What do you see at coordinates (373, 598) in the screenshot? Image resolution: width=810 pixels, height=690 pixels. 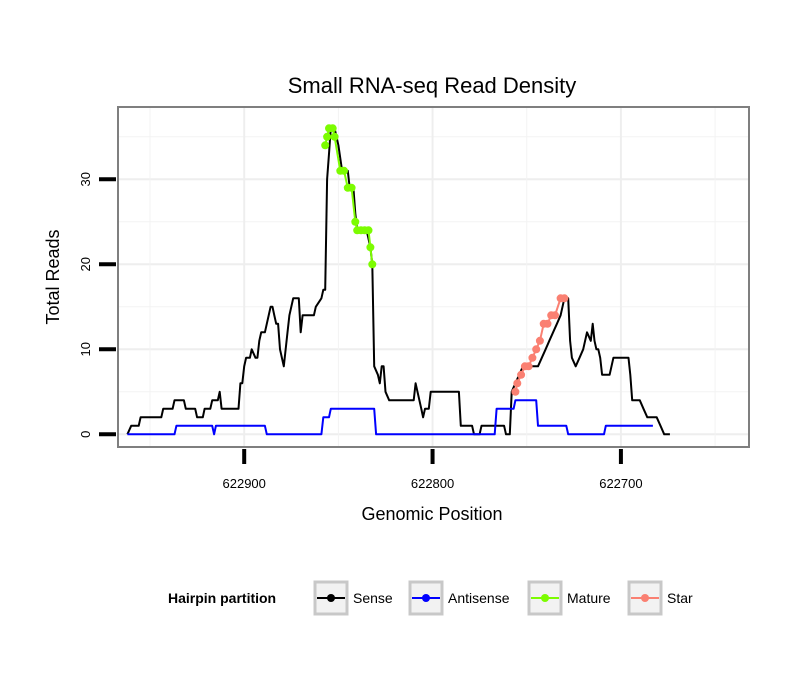 I see `legend-label-sense: Sense` at bounding box center [373, 598].